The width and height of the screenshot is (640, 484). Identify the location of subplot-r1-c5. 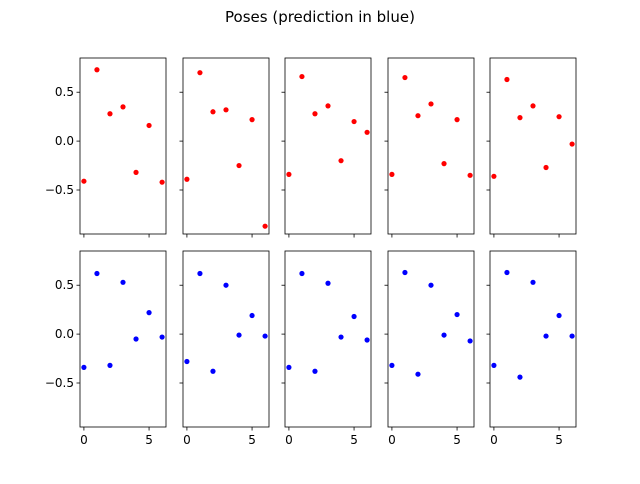
(531, 147).